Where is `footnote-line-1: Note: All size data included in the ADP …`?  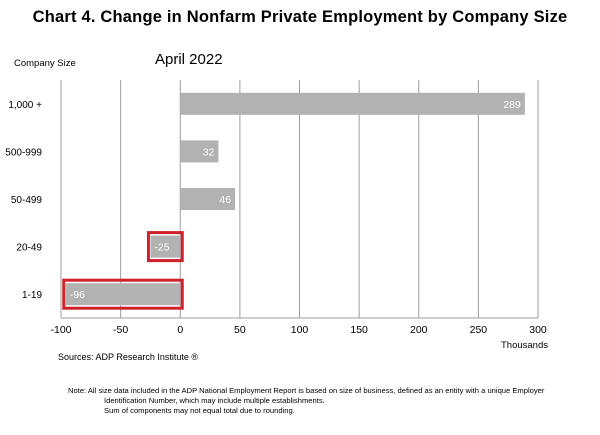 footnote-line-1: Note: All size data included in the ADP … is located at coordinates (306, 390).